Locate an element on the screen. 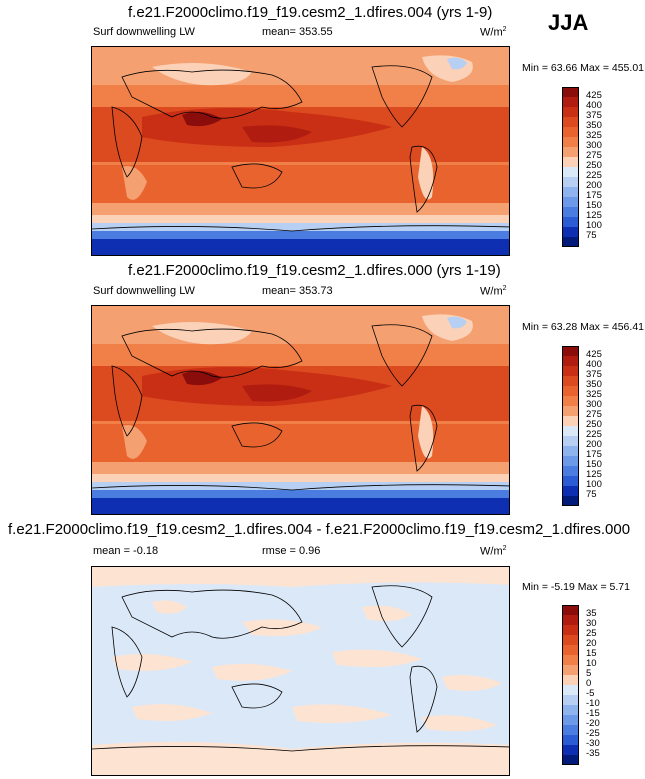 Image resolution: width=645 pixels, height=779 pixels. panel-3-colorbar-tick: 35 is located at coordinates (591, 613).